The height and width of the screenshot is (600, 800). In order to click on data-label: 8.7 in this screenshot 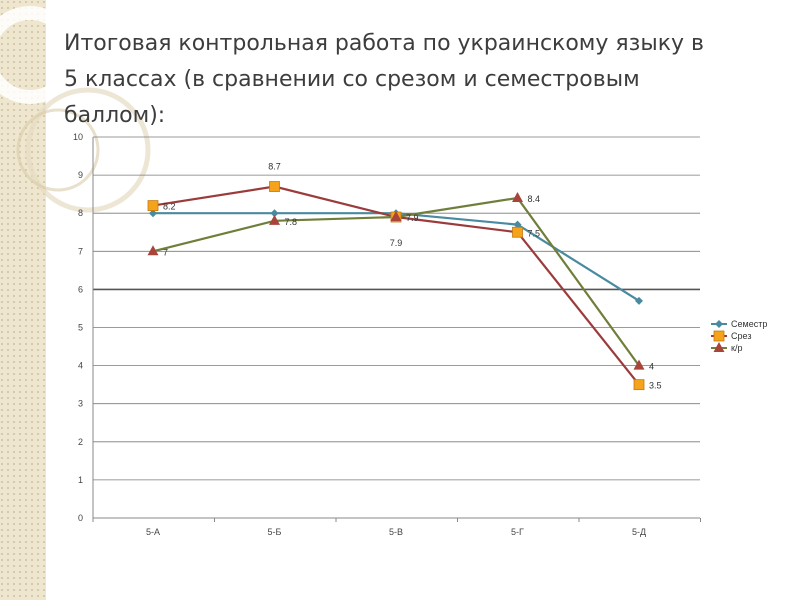, I will do `click(274, 167)`.